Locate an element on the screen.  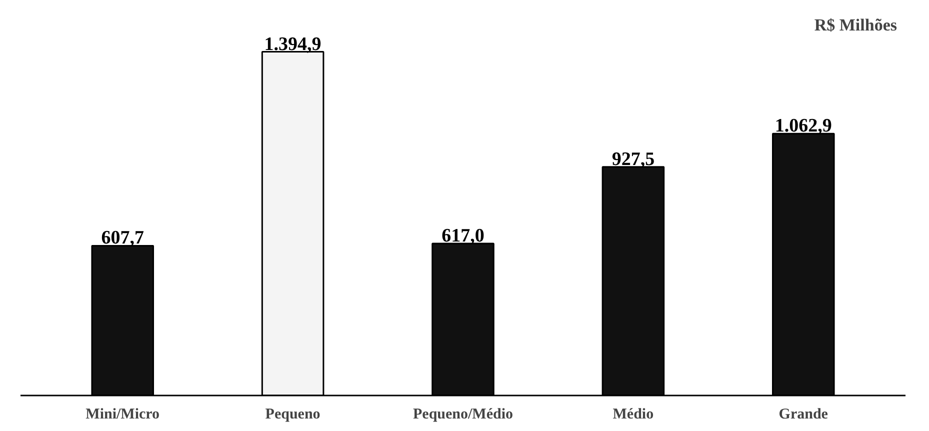
x-tick-label: Mini/Micro is located at coordinates (123, 414).